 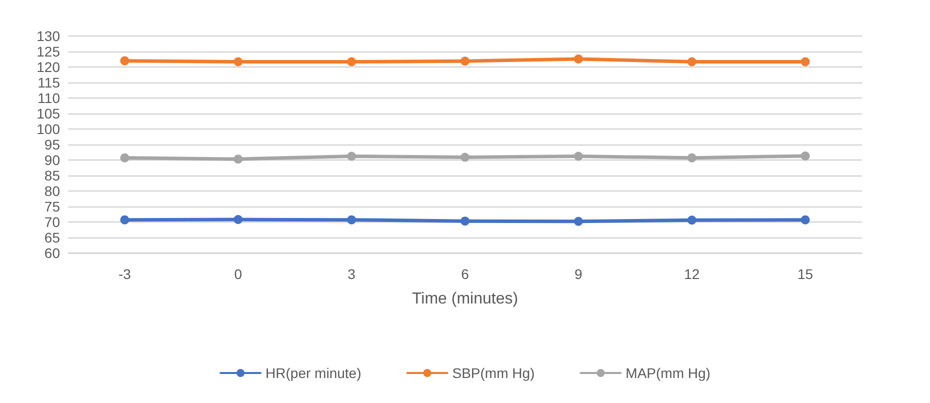 I want to click on y-tick-label: 90, so click(x=52, y=160).